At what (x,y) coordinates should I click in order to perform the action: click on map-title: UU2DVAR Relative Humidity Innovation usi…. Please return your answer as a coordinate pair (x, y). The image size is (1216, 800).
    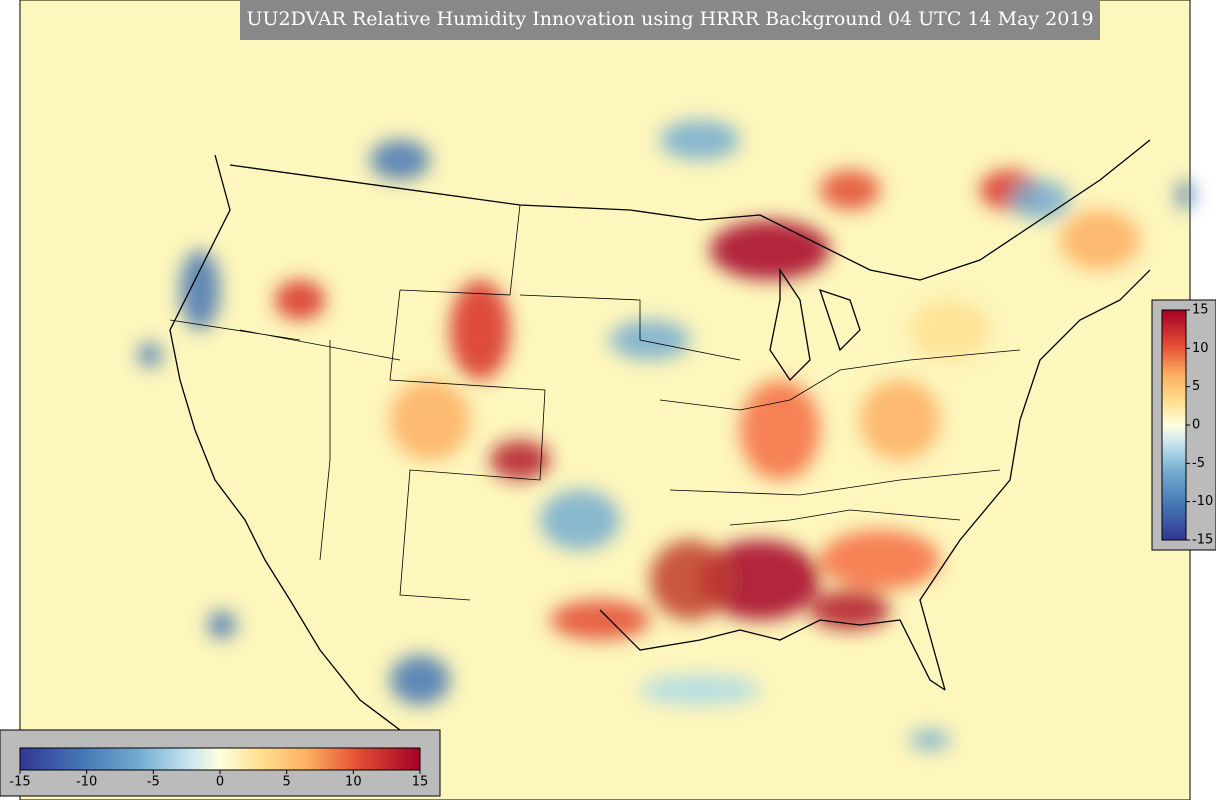
    Looking at the image, I should click on (669, 19).